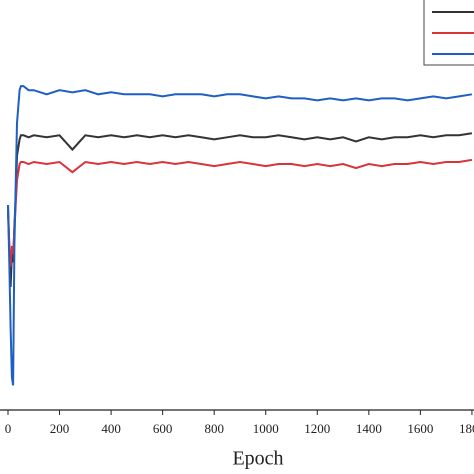 Image resolution: width=474 pixels, height=474 pixels. Describe the element at coordinates (466, 428) in the screenshot. I see `x-tick-label: 1800` at that location.